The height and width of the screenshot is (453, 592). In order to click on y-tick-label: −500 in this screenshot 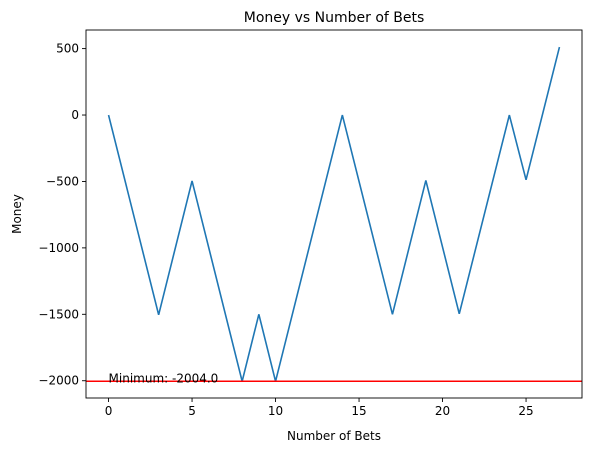, I will do `click(62, 181)`.